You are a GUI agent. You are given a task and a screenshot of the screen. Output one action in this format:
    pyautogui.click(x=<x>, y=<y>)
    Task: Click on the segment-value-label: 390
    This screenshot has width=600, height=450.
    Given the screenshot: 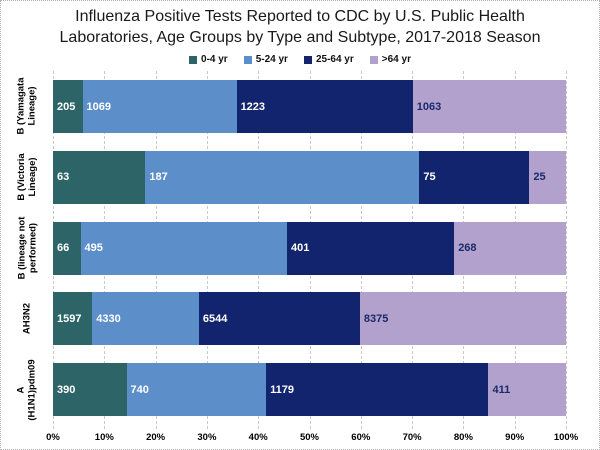 What is the action you would take?
    pyautogui.click(x=66, y=389)
    